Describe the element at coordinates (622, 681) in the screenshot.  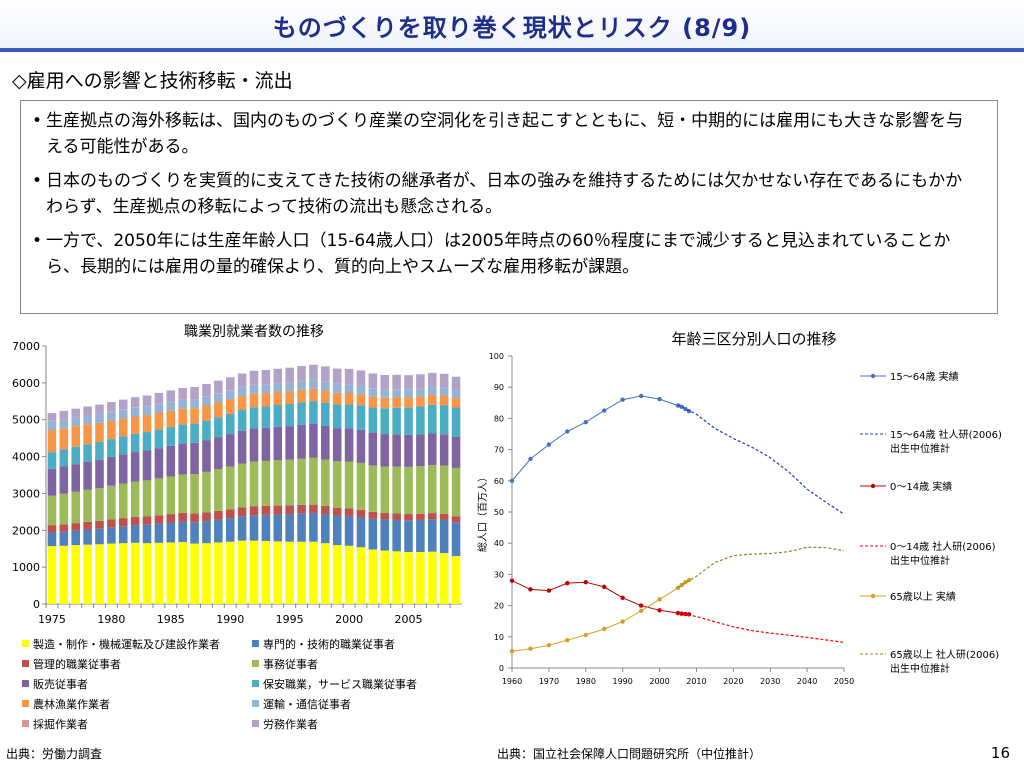
I see `x-tick-label: 1990` at that location.